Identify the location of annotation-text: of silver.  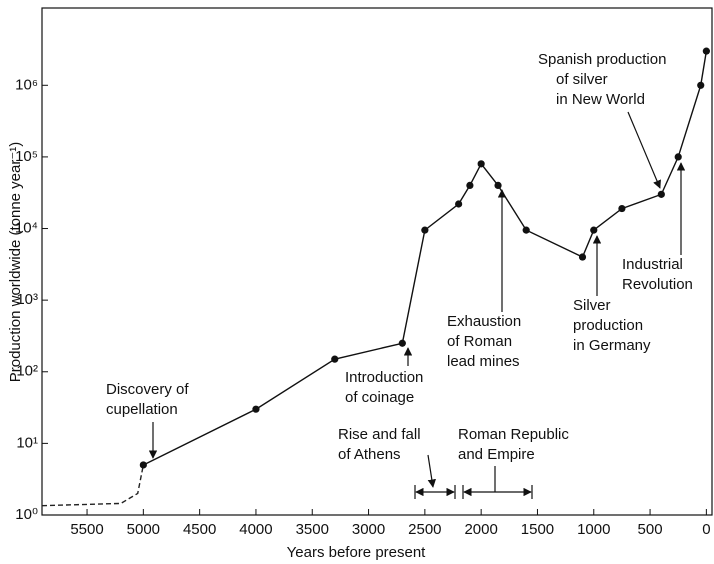
(582, 79).